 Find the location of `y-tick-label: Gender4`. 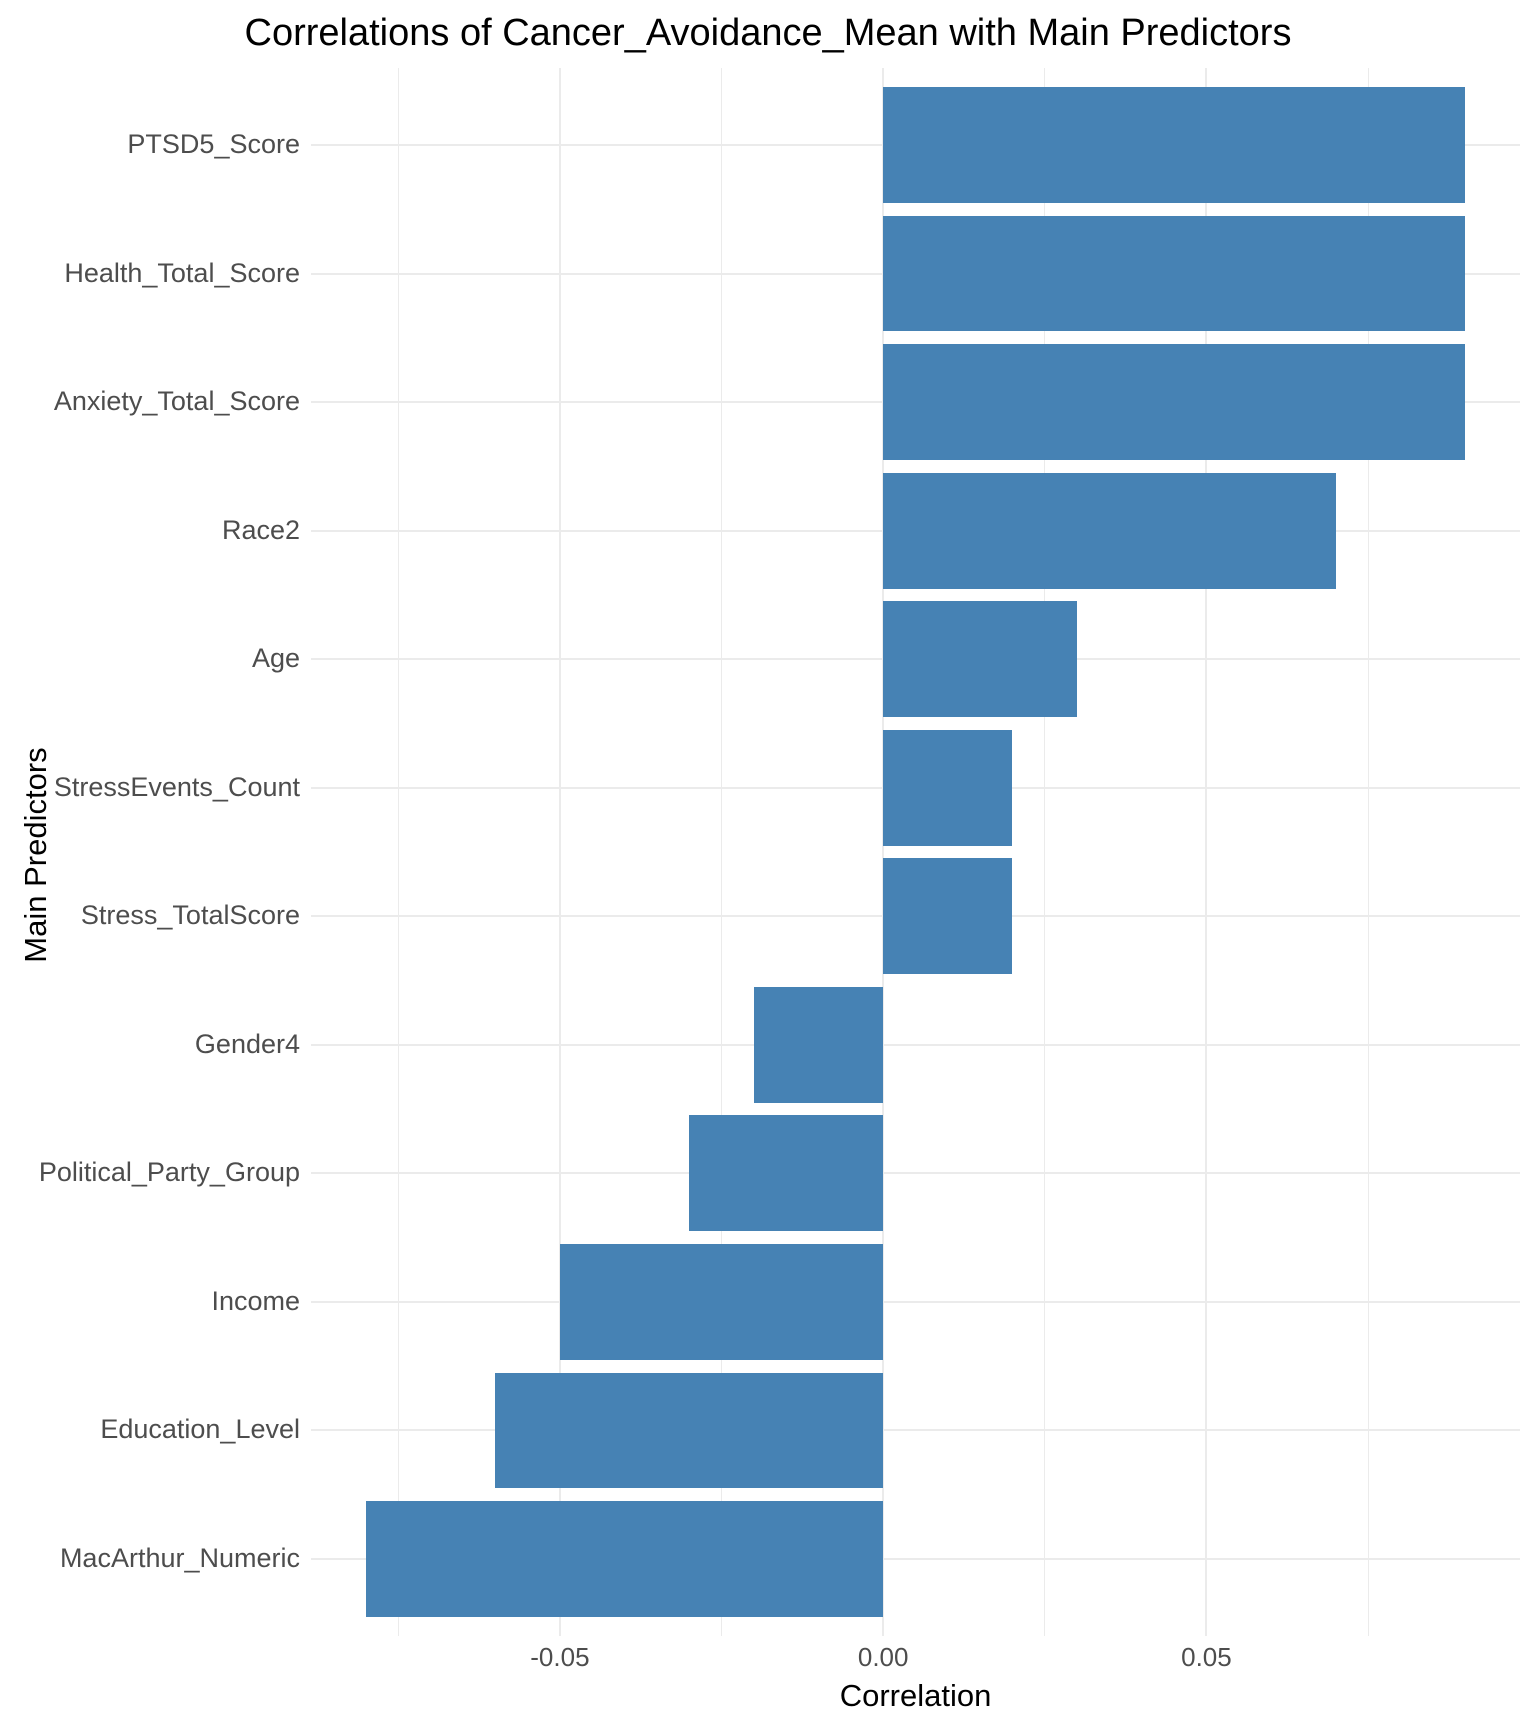

y-tick-label: Gender4 is located at coordinates (247, 1043).